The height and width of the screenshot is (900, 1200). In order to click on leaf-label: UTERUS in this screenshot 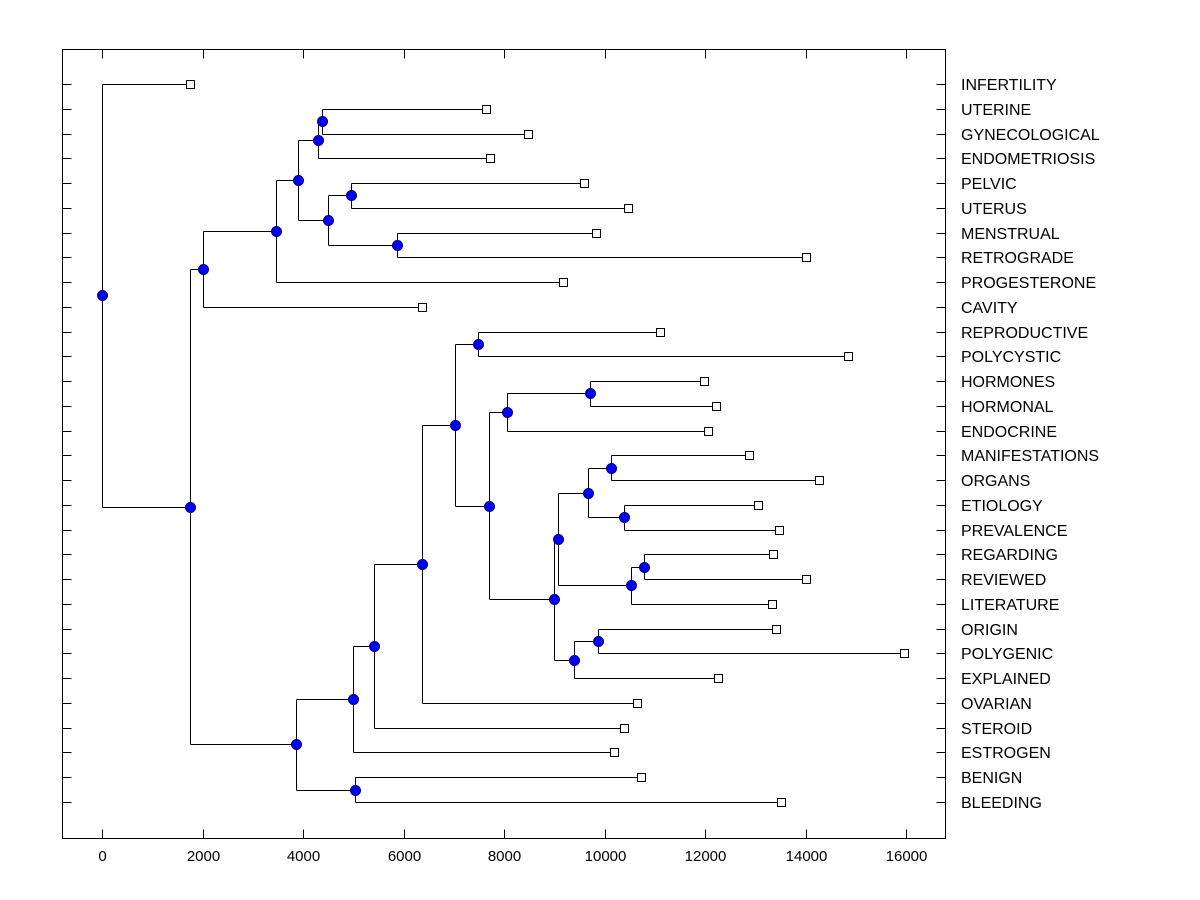, I will do `click(994, 209)`.